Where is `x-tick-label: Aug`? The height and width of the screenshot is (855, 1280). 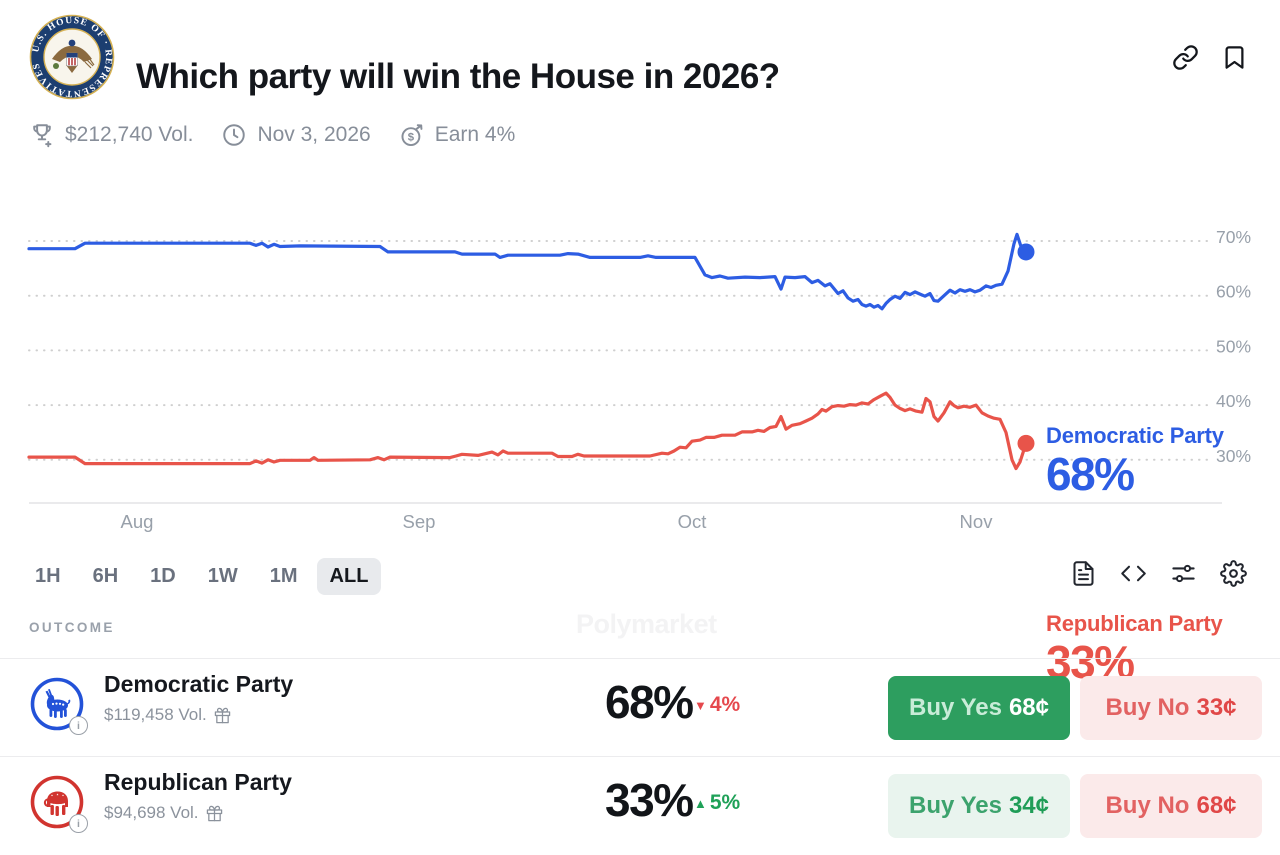 x-tick-label: Aug is located at coordinates (137, 521).